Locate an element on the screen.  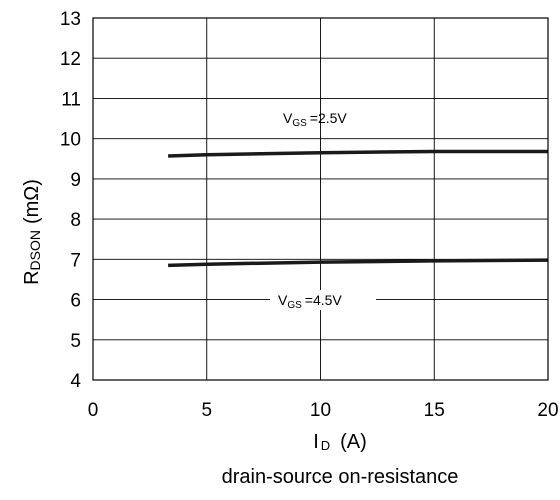
y-tick-label: 8 is located at coordinates (75, 220).